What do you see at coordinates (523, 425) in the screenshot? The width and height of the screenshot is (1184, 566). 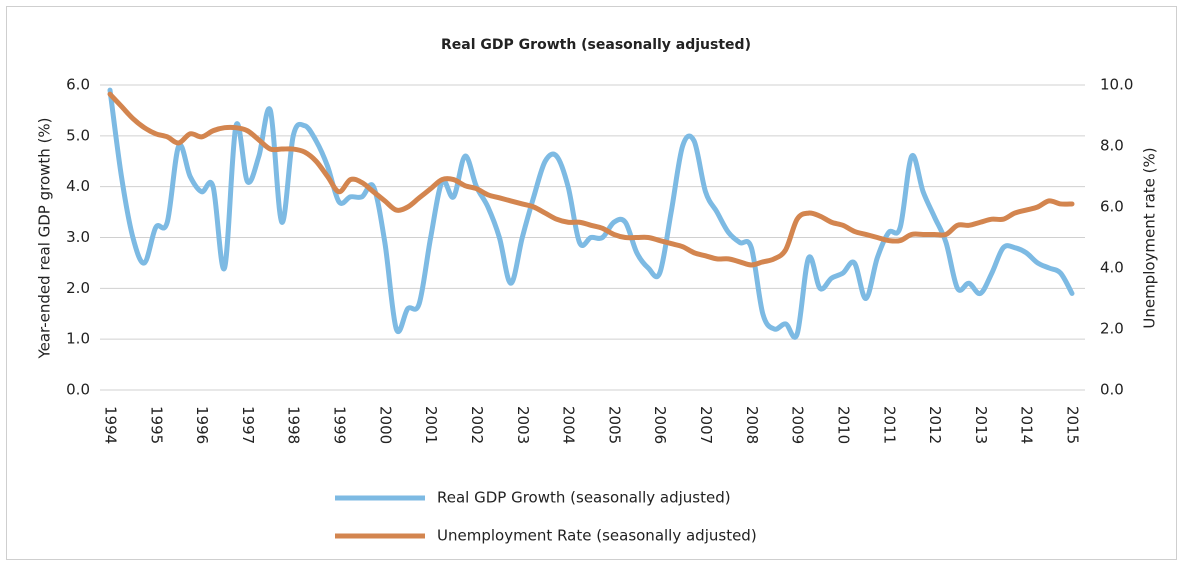 I see `x-tick-label: 2003` at bounding box center [523, 425].